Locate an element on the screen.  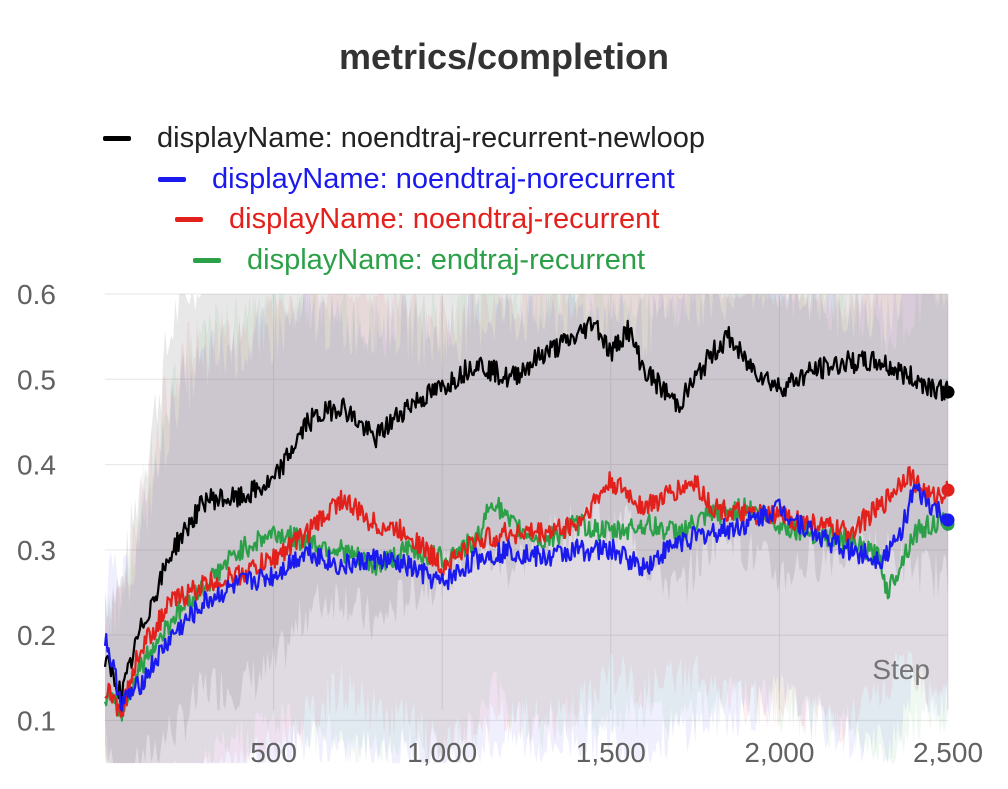
end-markers is located at coordinates (948, 458).